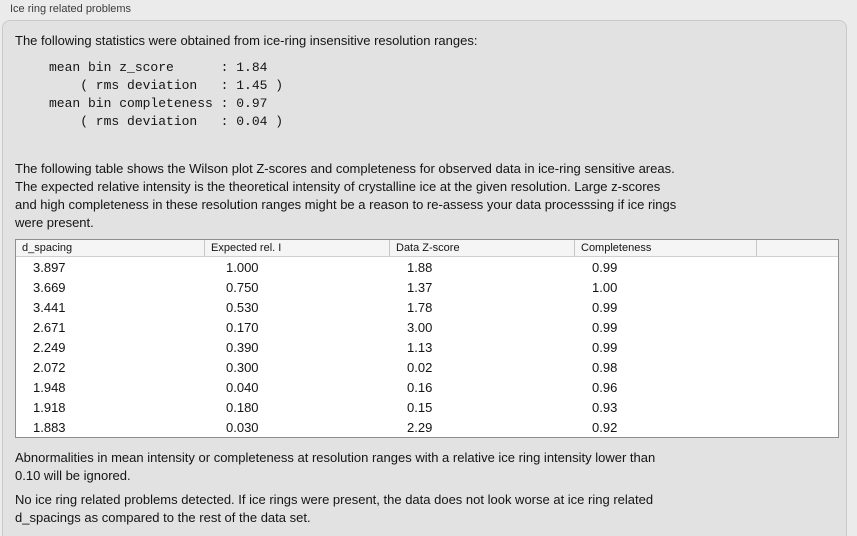 The image size is (857, 536). What do you see at coordinates (242, 407) in the screenshot?
I see `table-cell: 0.180` at bounding box center [242, 407].